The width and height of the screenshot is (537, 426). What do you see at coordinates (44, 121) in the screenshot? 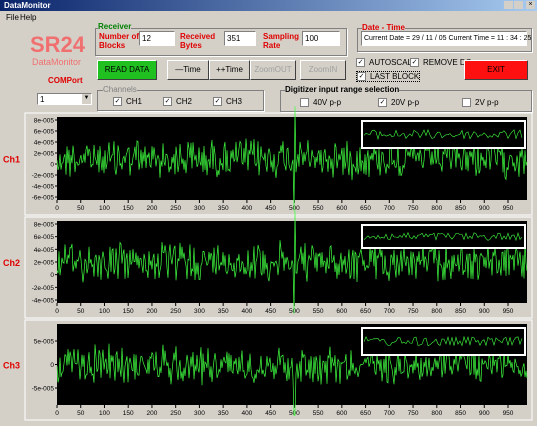
I see `y-tick-label: 8e-005` at bounding box center [44, 121].